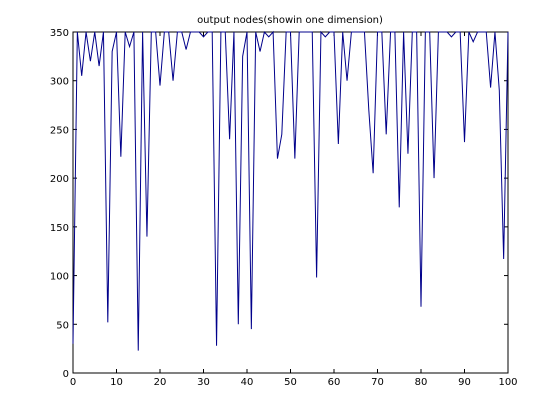 The width and height of the screenshot is (560, 420). Describe the element at coordinates (290, 382) in the screenshot. I see `x-tick-label: 50` at that location.